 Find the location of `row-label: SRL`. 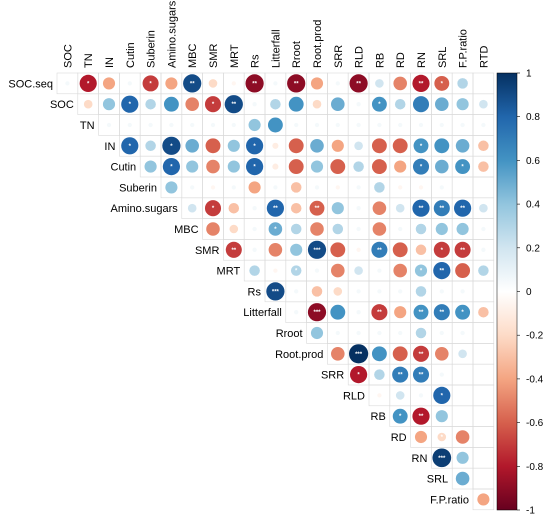

row-label: SRL is located at coordinates (437, 480).